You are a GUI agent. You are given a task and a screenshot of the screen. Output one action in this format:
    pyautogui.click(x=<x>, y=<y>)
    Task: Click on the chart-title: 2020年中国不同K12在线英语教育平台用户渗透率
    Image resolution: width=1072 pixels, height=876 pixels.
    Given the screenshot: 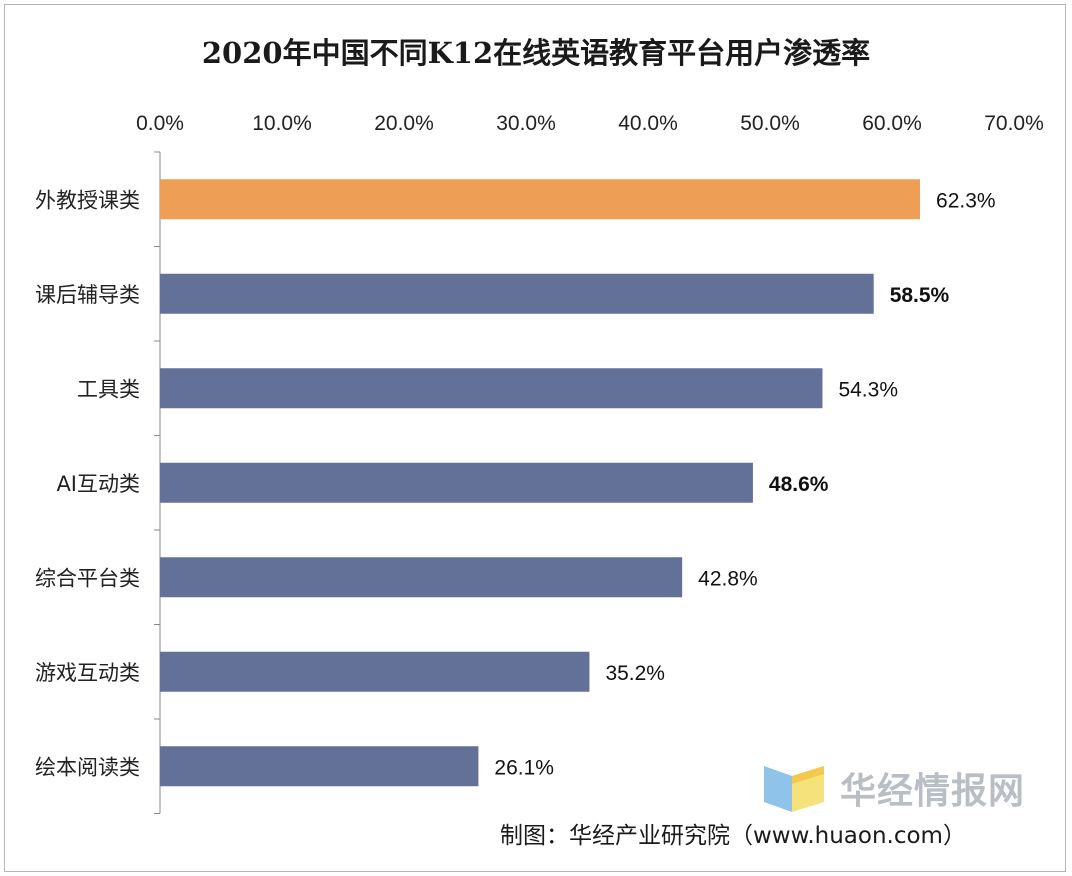 What is the action you would take?
    pyautogui.click(x=536, y=53)
    